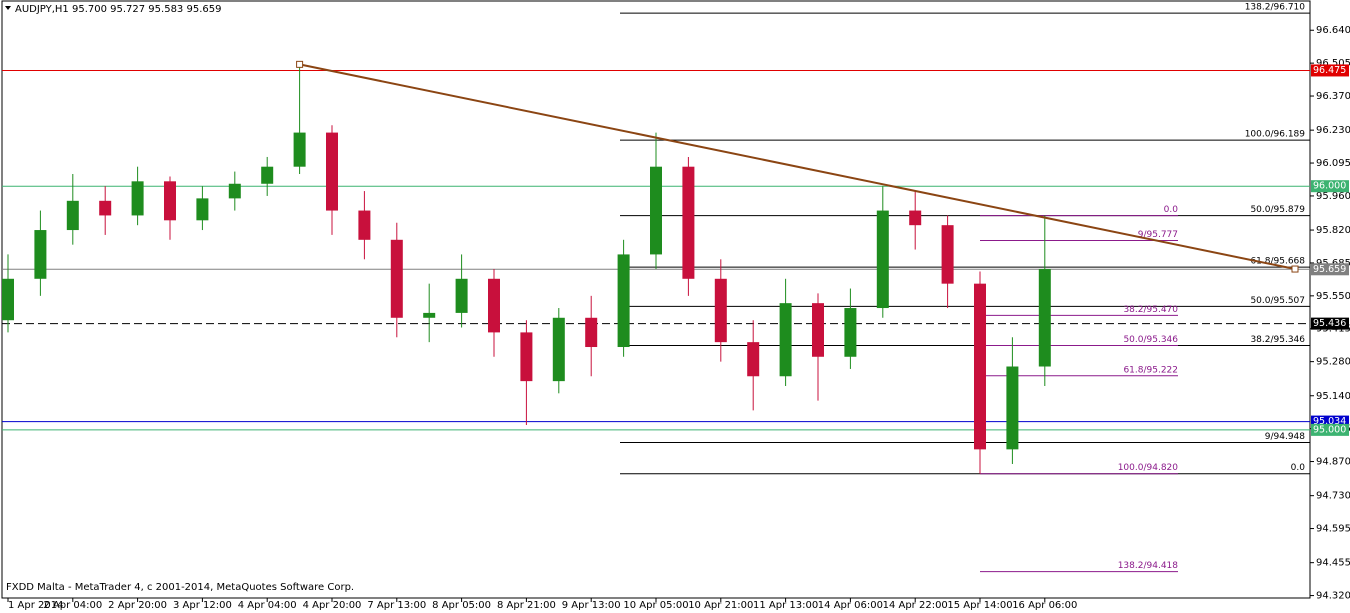  Describe the element at coordinates (332, 605) in the screenshot. I see `x-tick-label: 4 Apr 20:00` at that location.